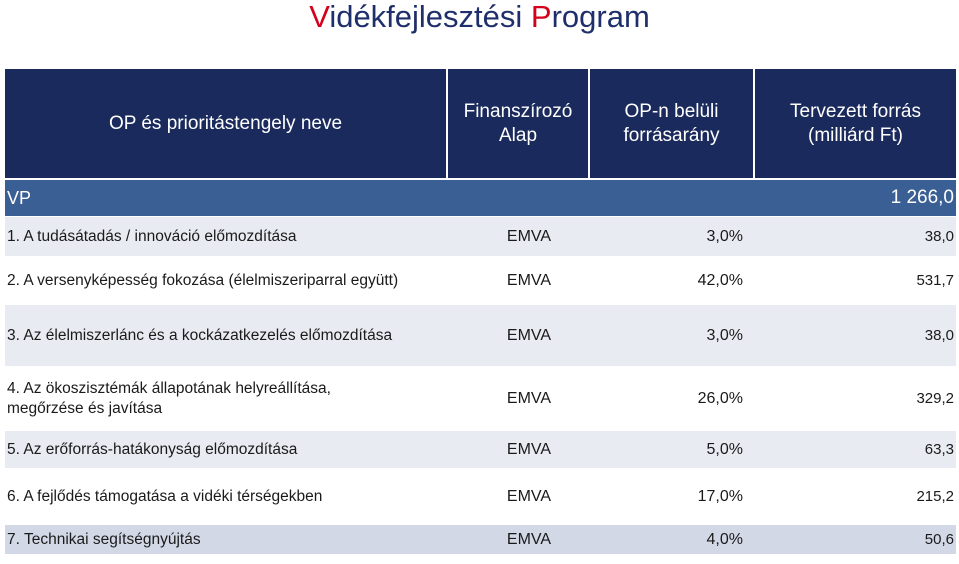 The image size is (959, 564). I want to click on header-op-name-label: OP és prioritástengely neve, so click(225, 123).